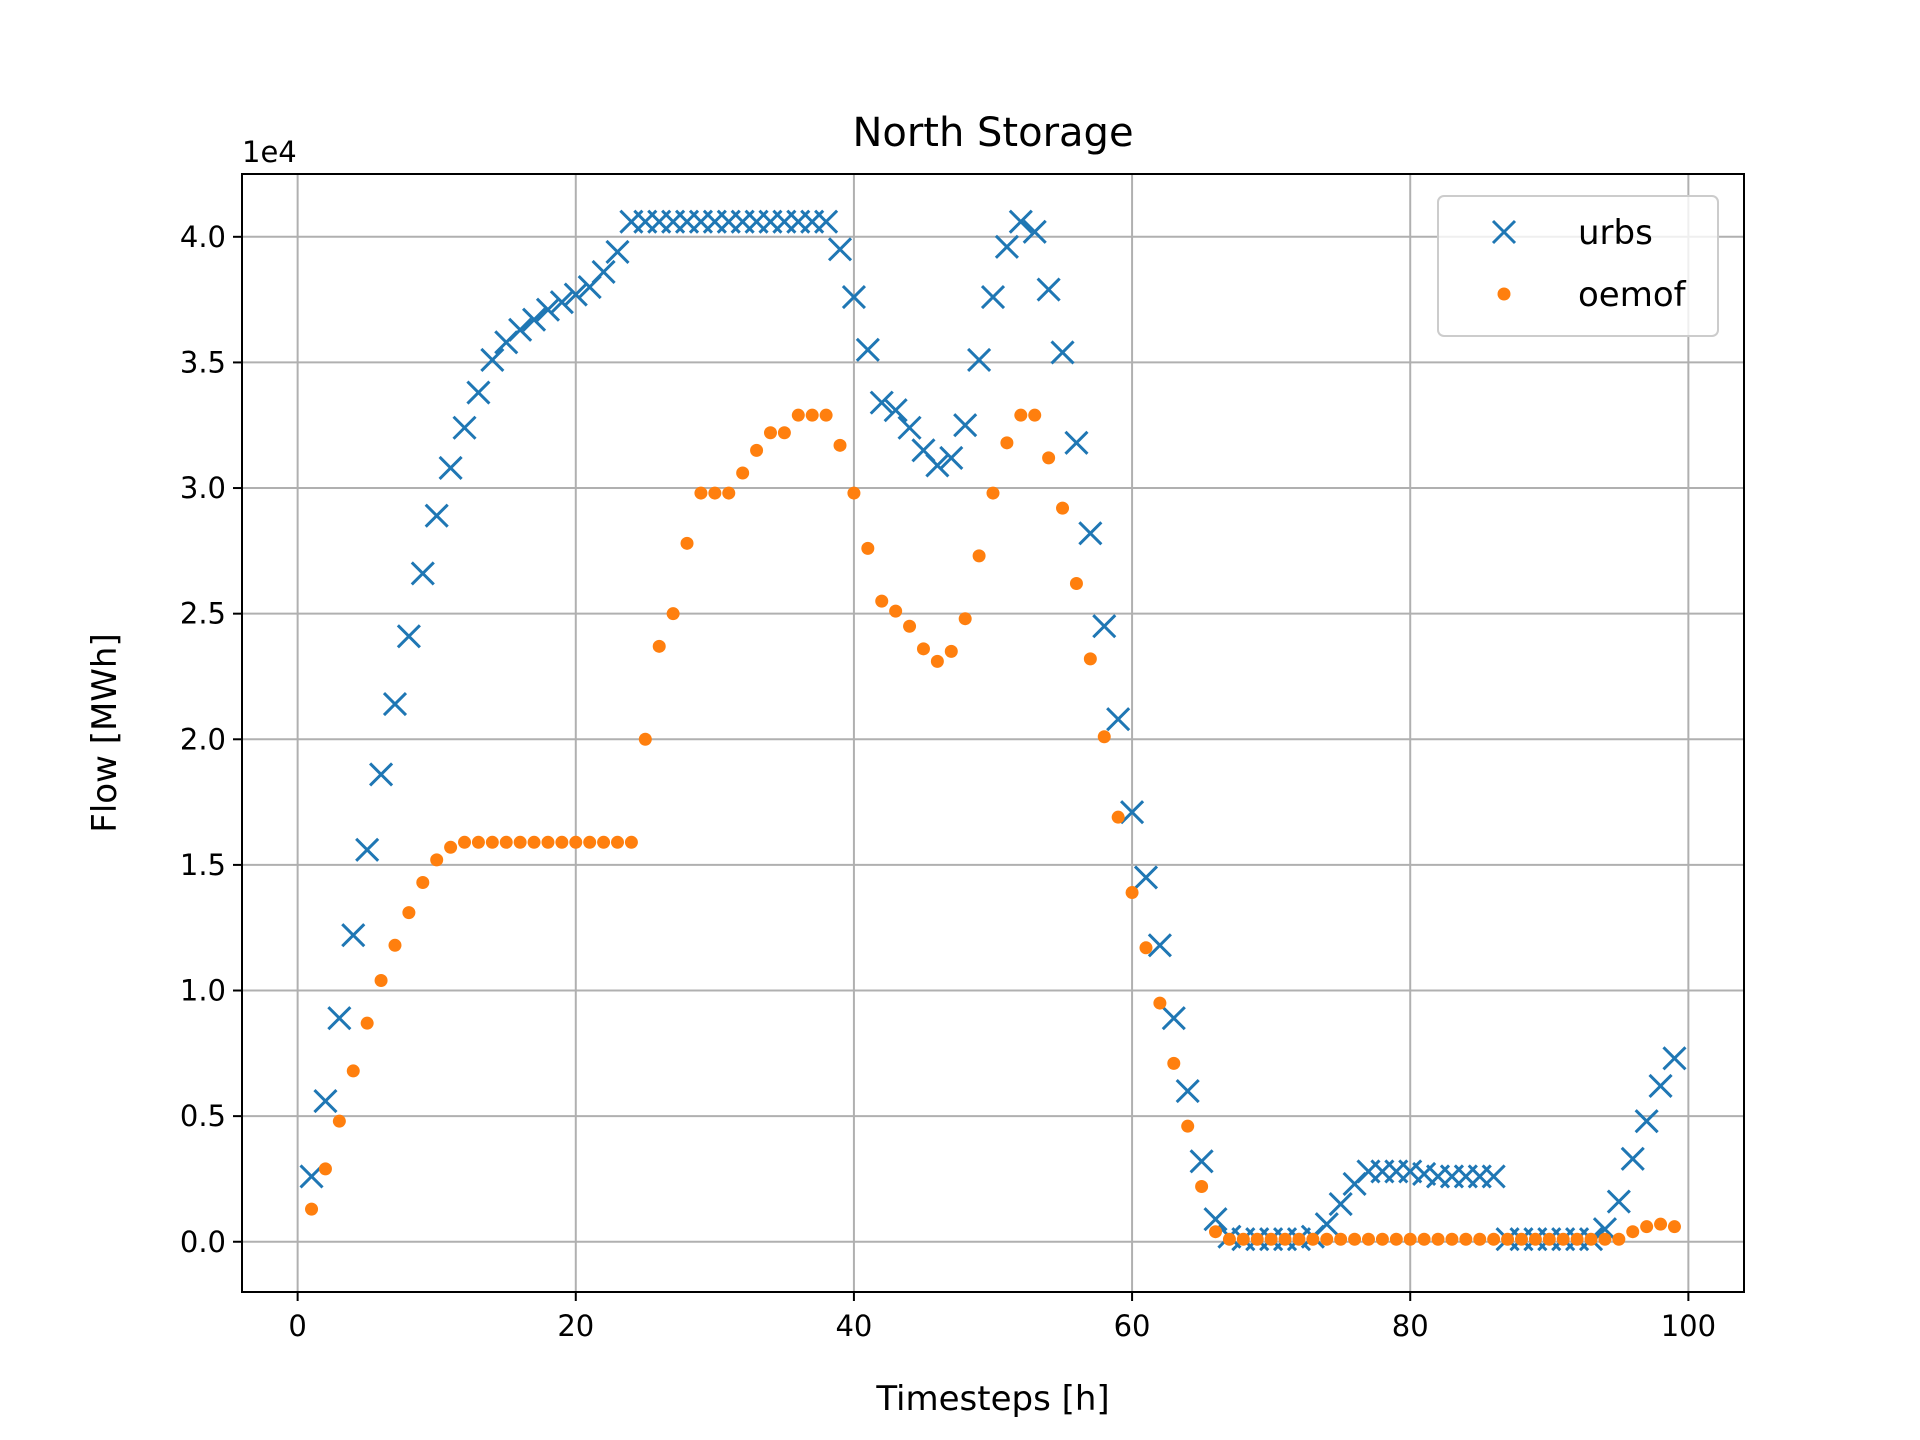  Describe the element at coordinates (269, 152) in the screenshot. I see `y-offset-label: 1e4` at that location.